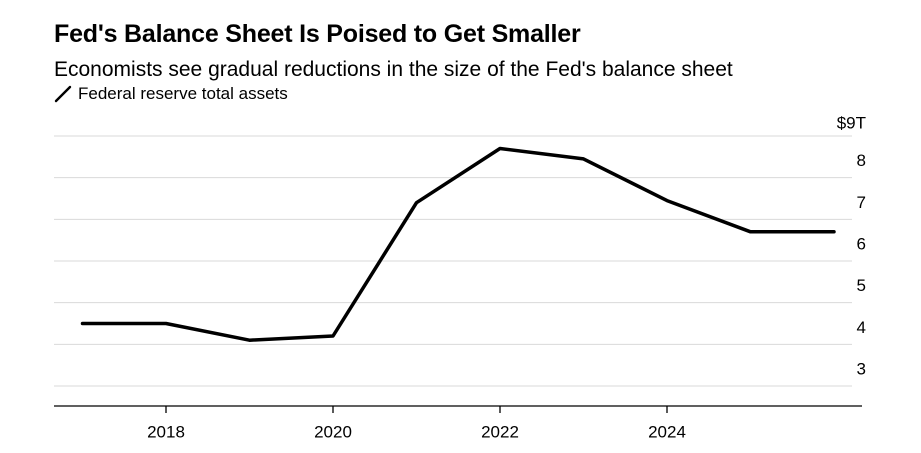 This screenshot has width=921, height=453. Describe the element at coordinates (861, 243) in the screenshot. I see `y-tick-label: 6` at that location.